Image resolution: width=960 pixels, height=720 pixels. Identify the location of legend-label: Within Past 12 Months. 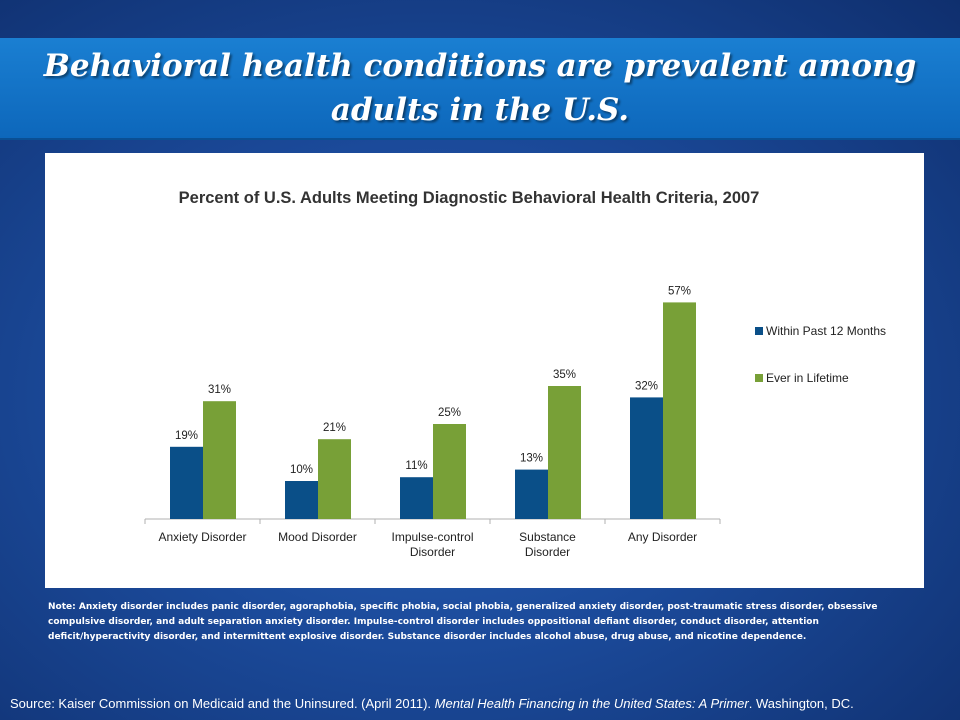
(826, 331).